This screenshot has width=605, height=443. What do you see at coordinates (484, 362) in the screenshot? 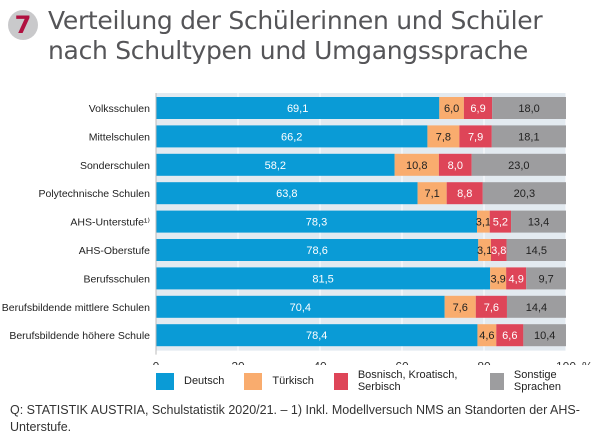
I see `x-tick-label: 80` at bounding box center [484, 362].